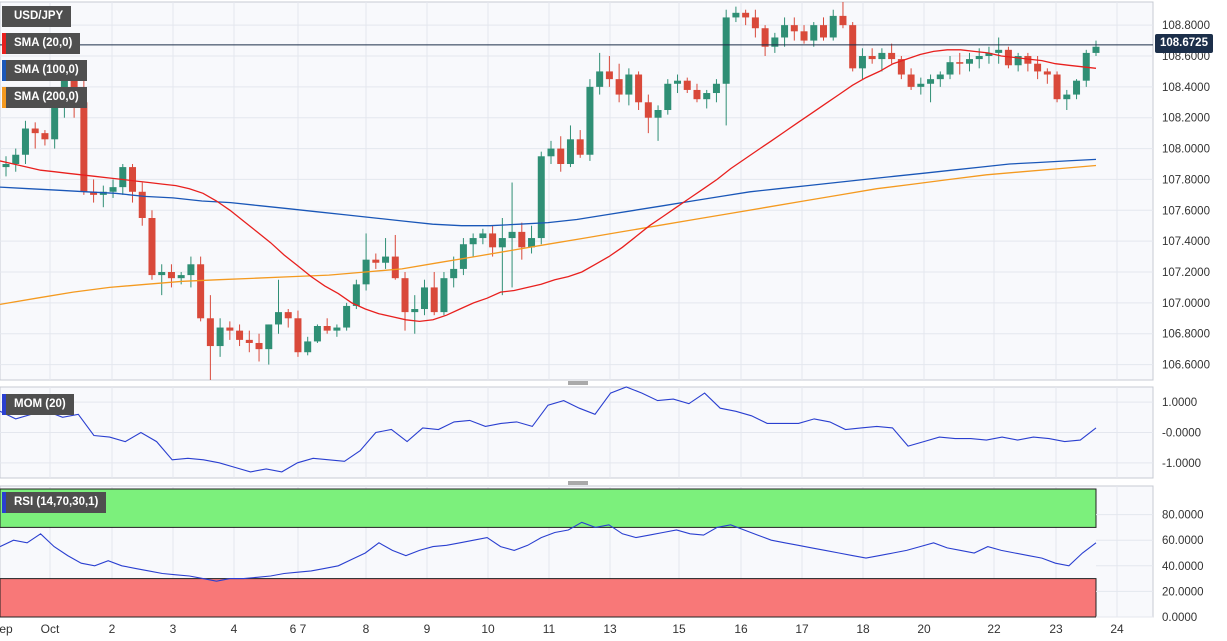  What do you see at coordinates (6, 629) in the screenshot?
I see `x-tick-label: Sep` at bounding box center [6, 629].